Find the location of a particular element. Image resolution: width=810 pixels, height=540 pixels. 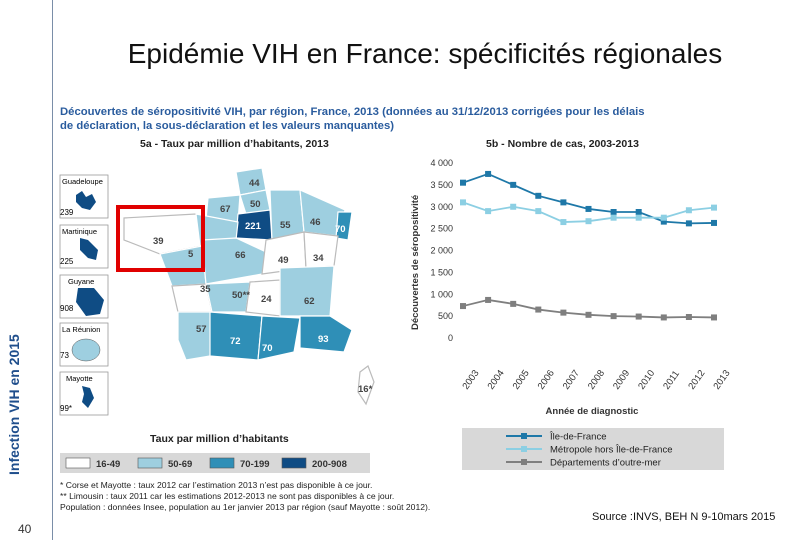

x-tick-label: 2008 is located at coordinates (596, 380).